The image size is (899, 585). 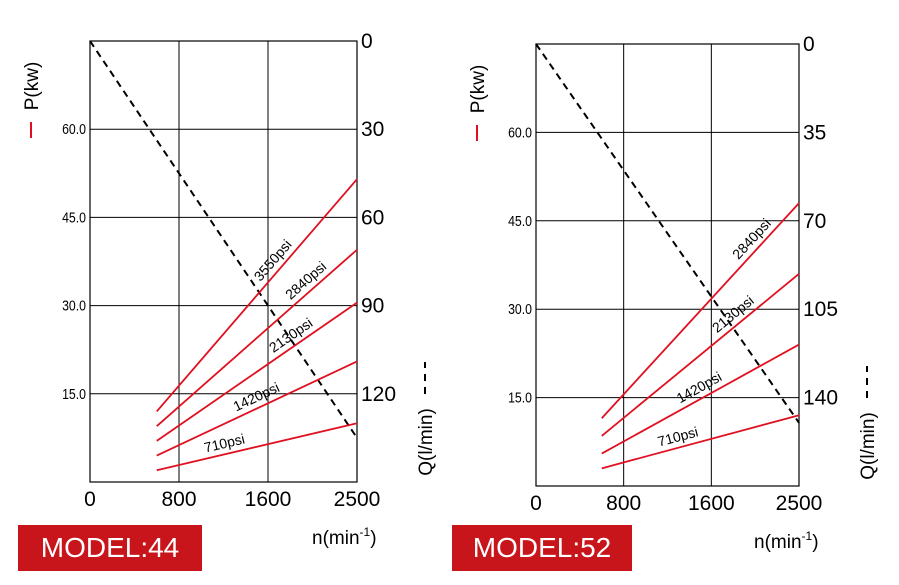 I want to click on m0-series-2840psi, so click(x=257, y=338).